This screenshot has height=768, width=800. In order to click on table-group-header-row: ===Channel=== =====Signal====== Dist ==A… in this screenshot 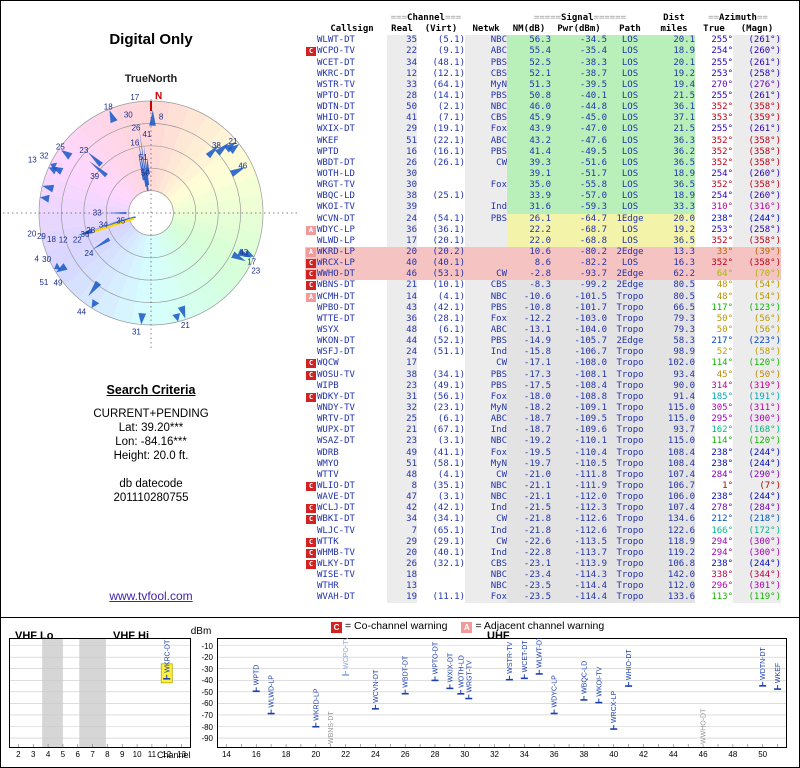, I will do `click(543, 18)`.